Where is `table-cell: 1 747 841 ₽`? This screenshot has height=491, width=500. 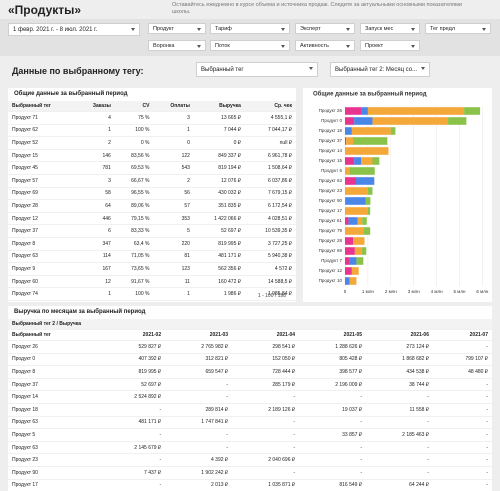
table-cell: 1 747 841 ₽ is located at coordinates (199, 423).